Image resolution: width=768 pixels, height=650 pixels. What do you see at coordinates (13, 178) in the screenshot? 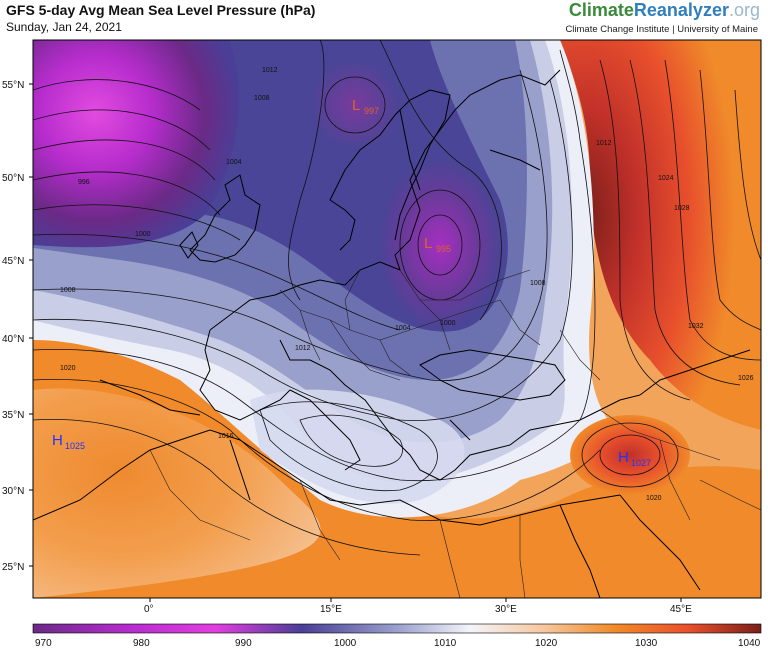
I see `lat-tick-label: 50°N` at bounding box center [13, 178].